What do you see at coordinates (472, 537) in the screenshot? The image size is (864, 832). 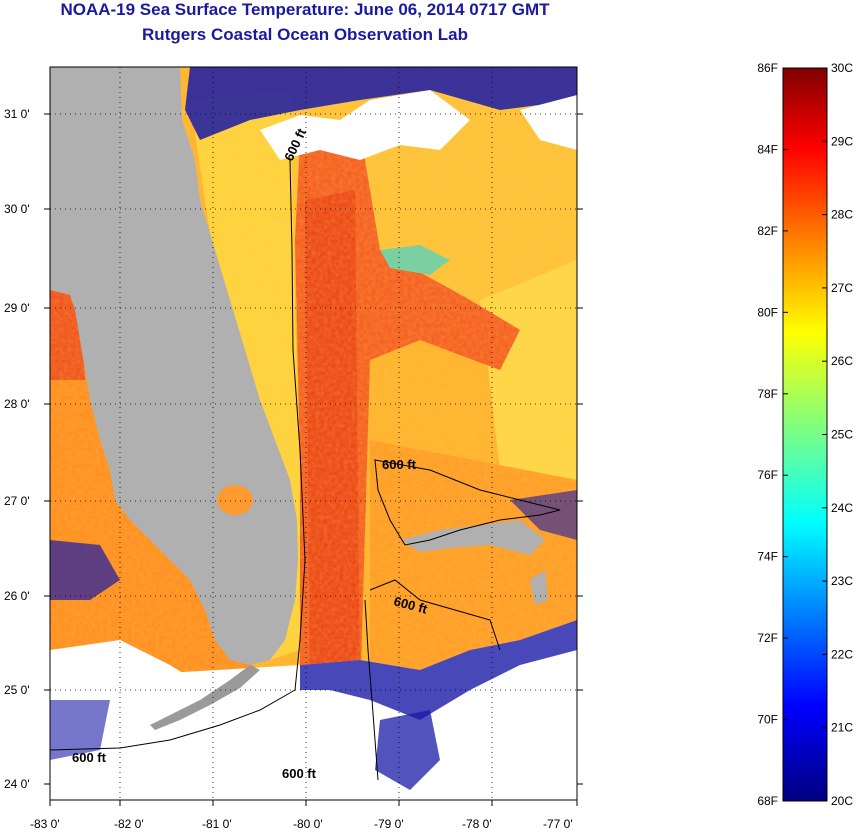 I see `grand-bahama-island` at bounding box center [472, 537].